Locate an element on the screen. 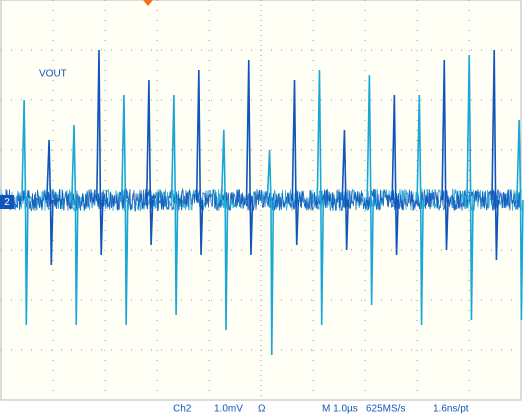  resolution: 1.6ns/pt is located at coordinates (451, 409).